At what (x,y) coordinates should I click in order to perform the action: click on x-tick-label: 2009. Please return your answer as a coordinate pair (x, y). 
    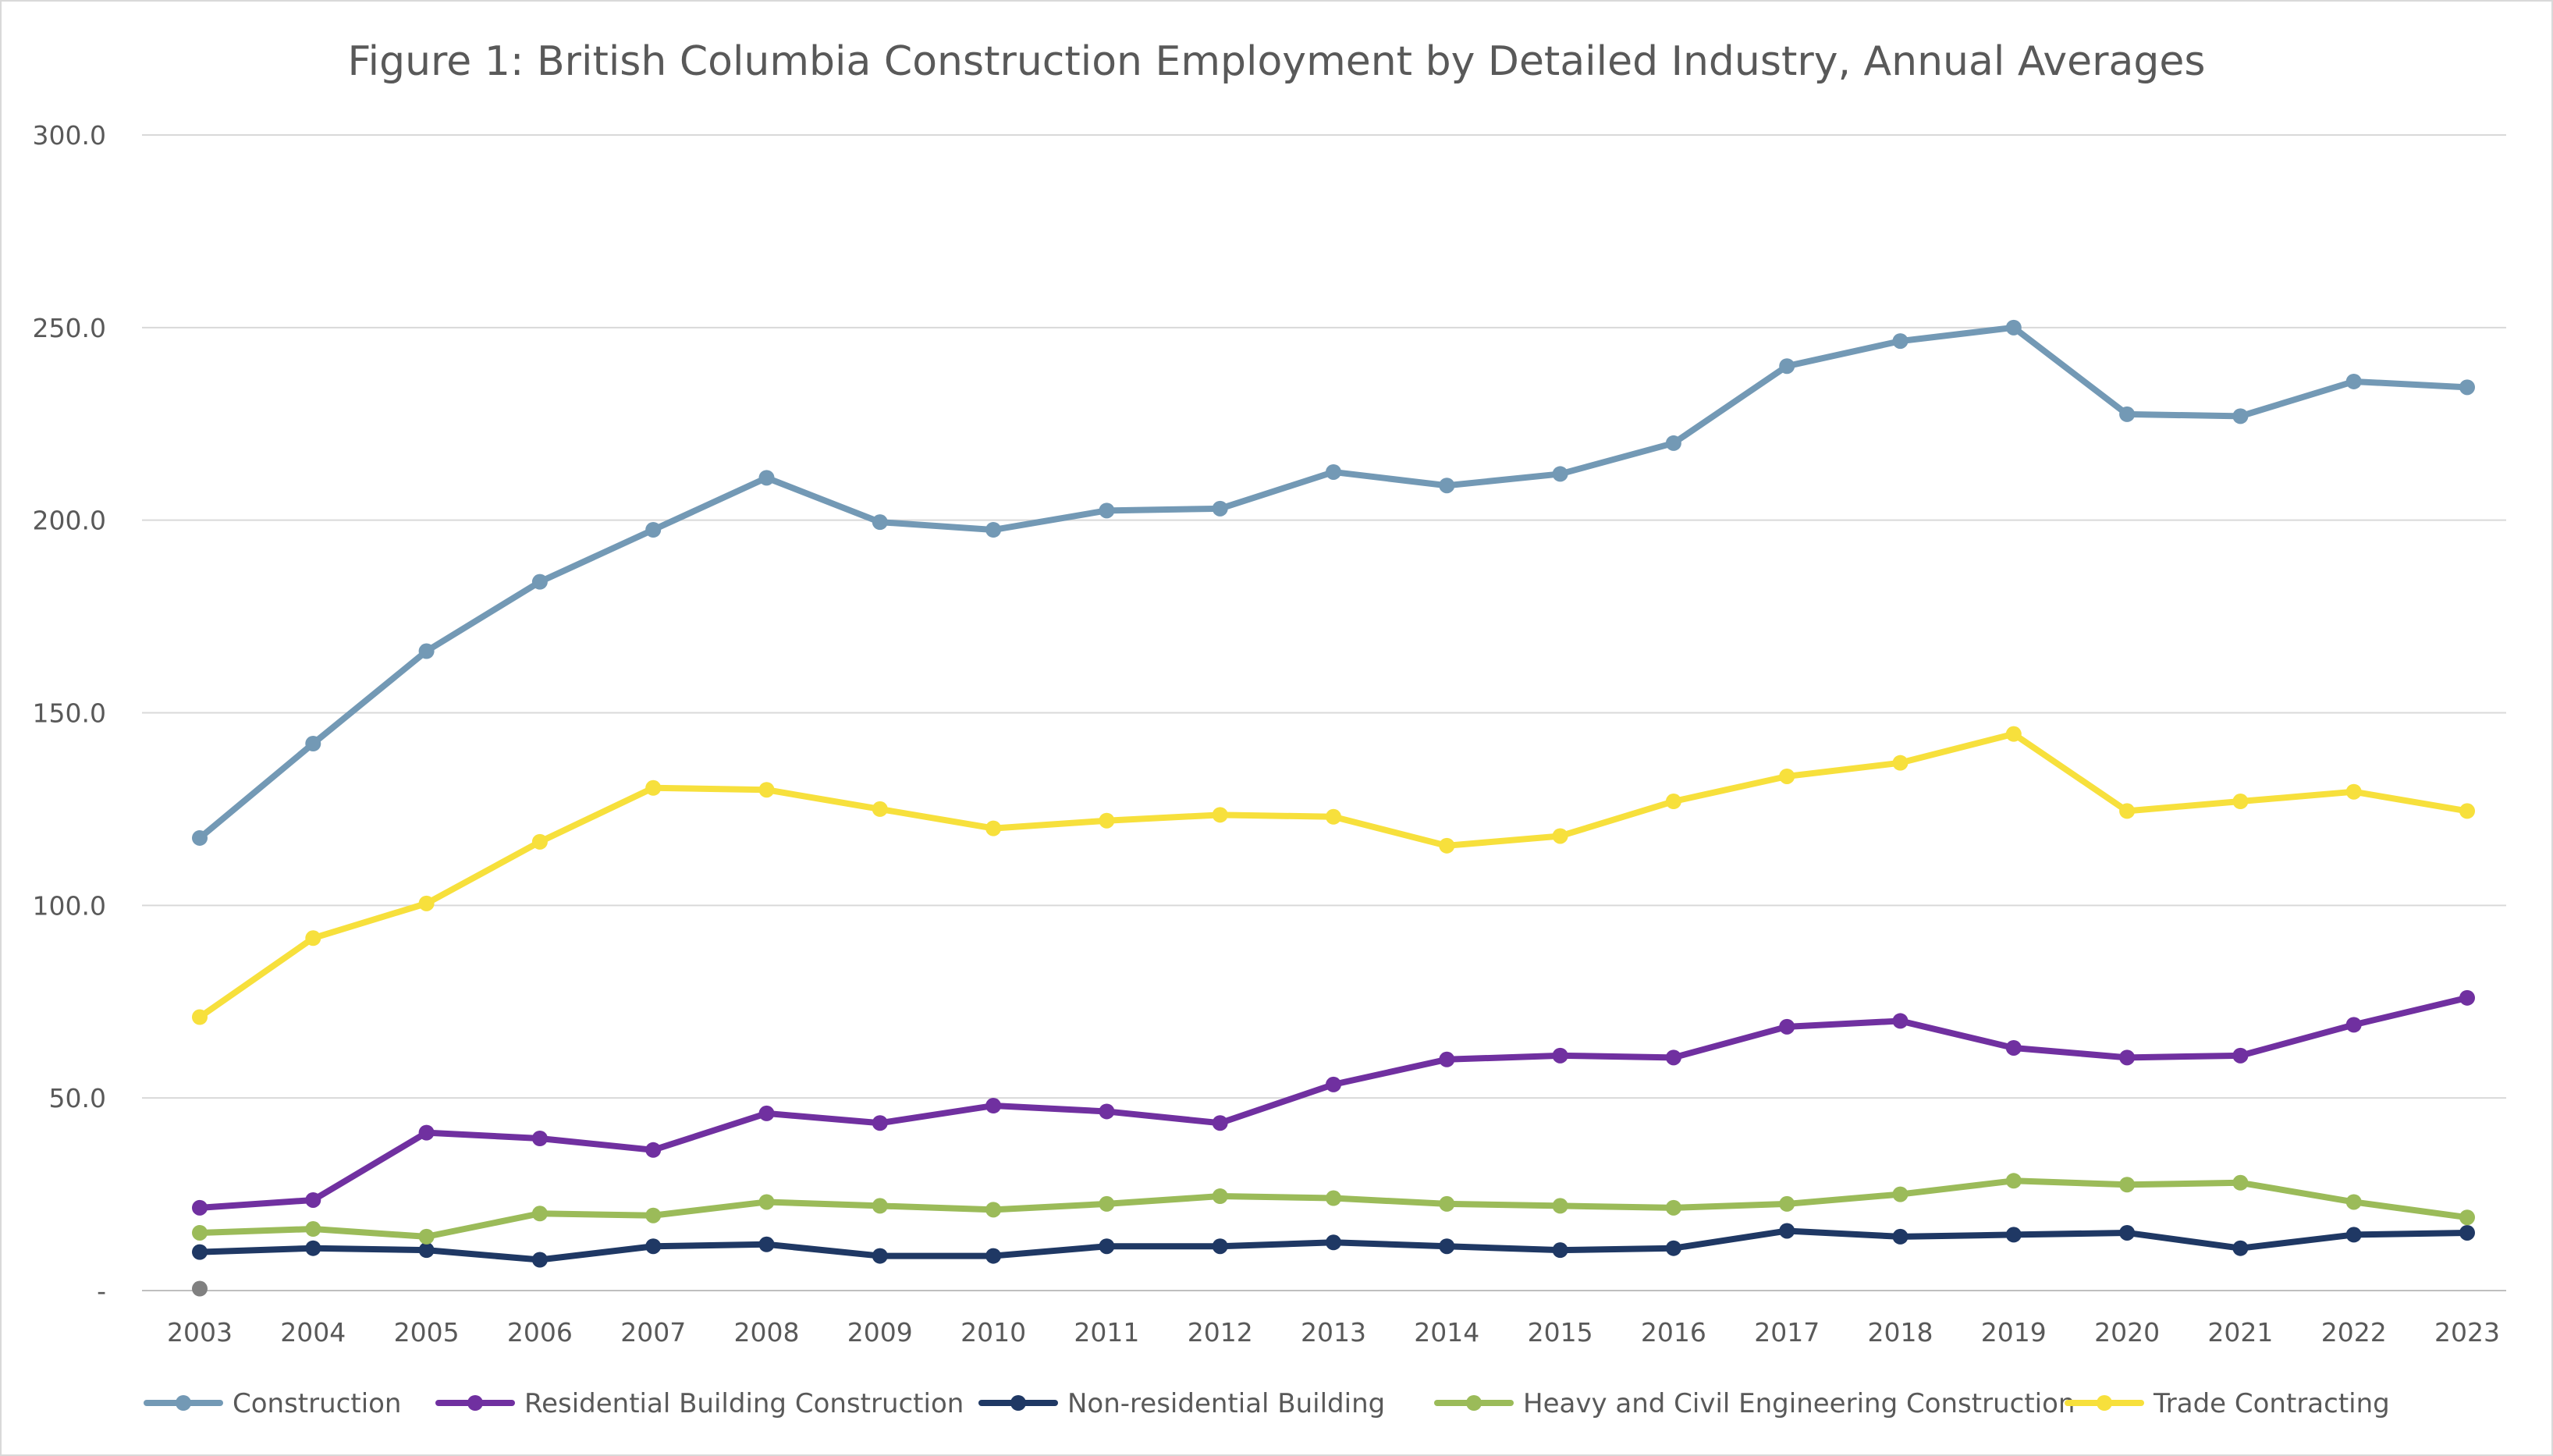
    Looking at the image, I should click on (880, 1333).